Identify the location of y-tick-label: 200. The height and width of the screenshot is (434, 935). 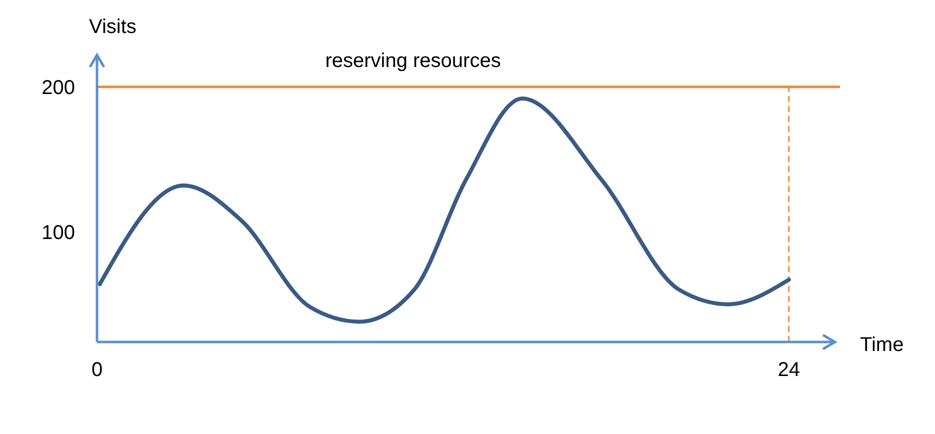
(58, 87).